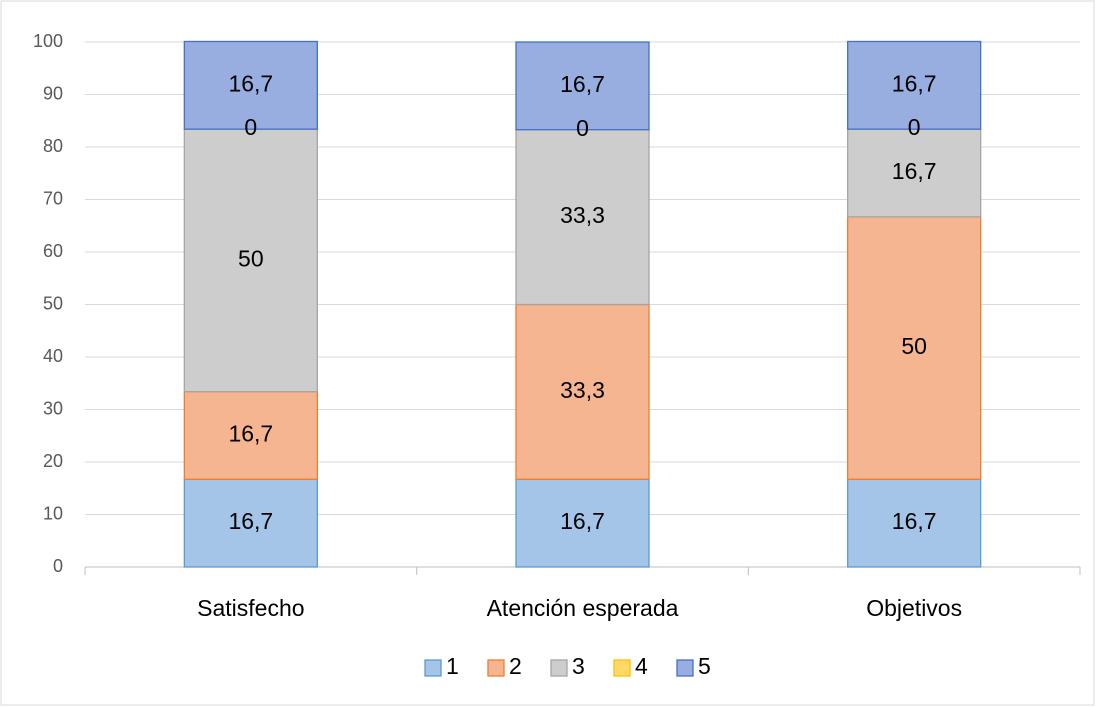 Image resolution: width=1096 pixels, height=707 pixels. What do you see at coordinates (515, 666) in the screenshot?
I see `legend-label: 2` at bounding box center [515, 666].